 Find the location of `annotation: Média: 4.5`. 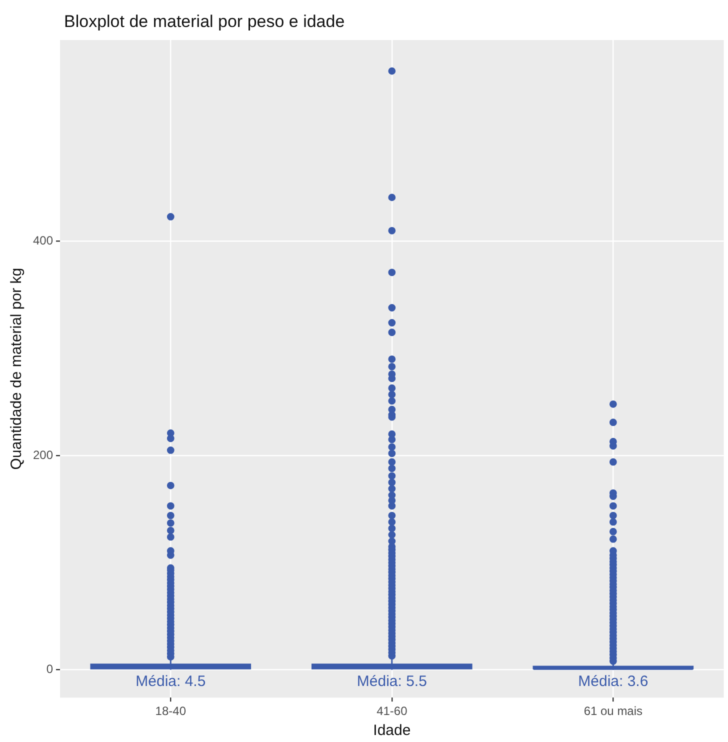

annotation: Média: 4.5 is located at coordinates (171, 681).